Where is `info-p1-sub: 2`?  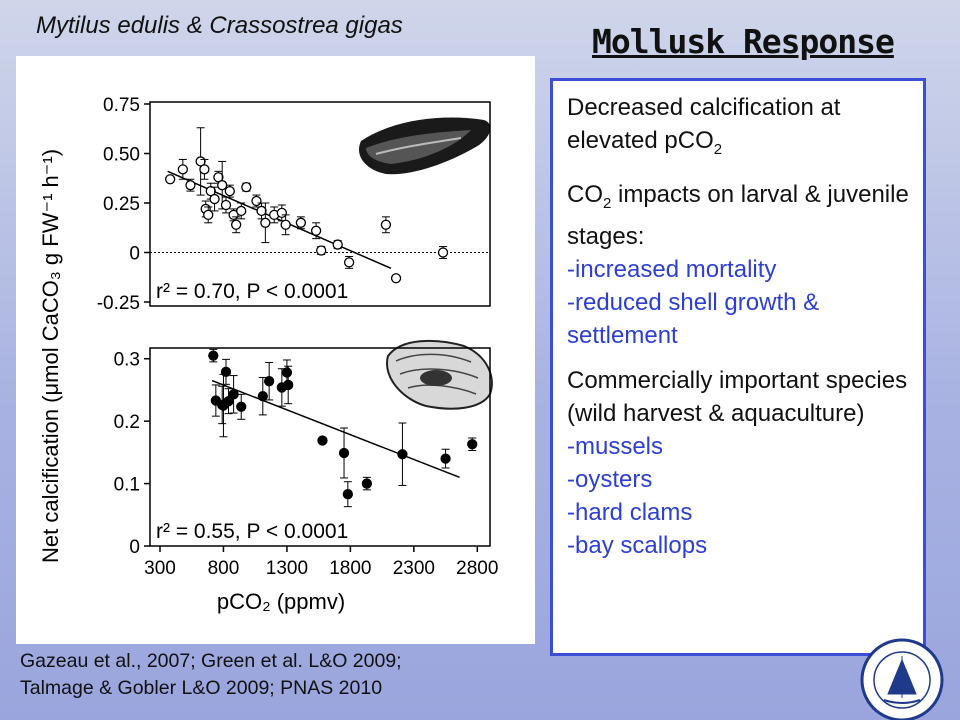 info-p1-sub: 2 is located at coordinates (718, 149).